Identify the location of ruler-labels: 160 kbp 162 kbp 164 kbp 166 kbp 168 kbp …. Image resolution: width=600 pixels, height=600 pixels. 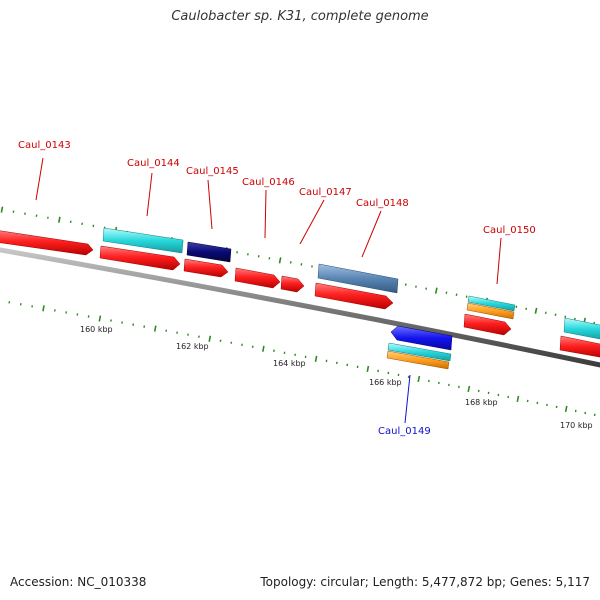
(336, 377).